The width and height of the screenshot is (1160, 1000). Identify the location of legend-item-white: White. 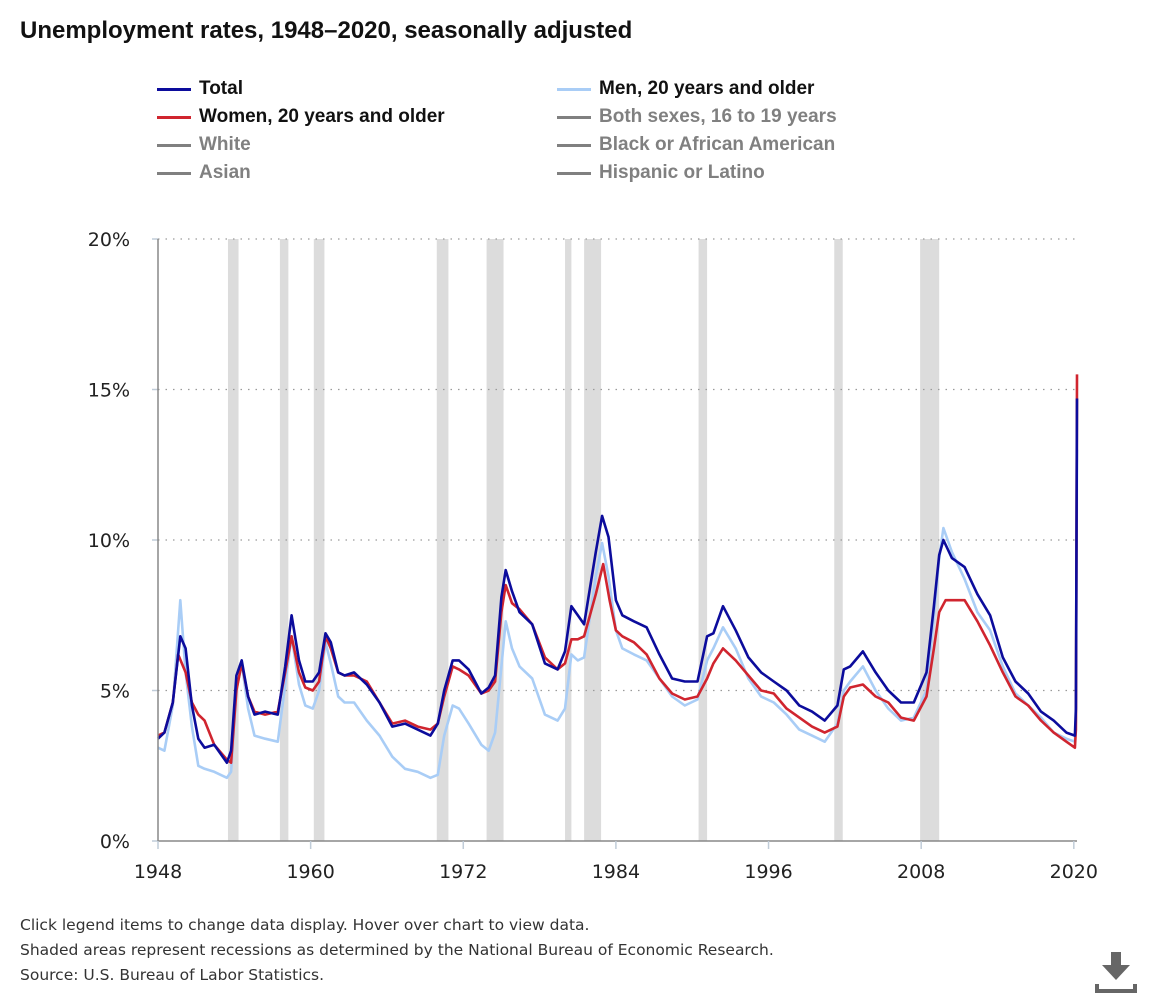
(204, 145).